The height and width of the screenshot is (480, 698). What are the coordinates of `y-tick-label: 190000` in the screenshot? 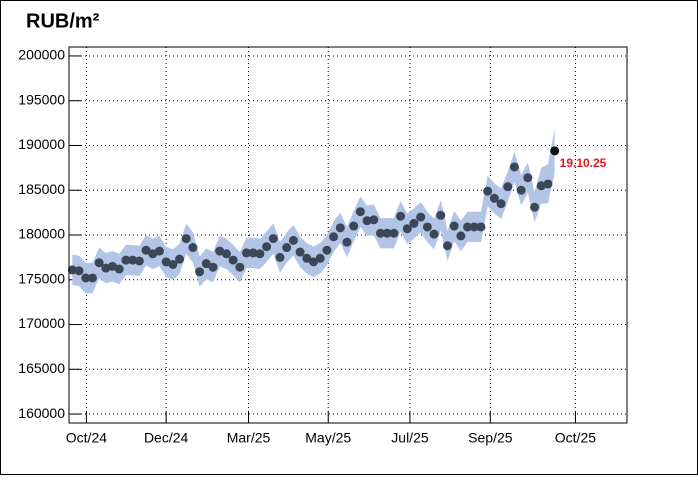 It's located at (41, 144).